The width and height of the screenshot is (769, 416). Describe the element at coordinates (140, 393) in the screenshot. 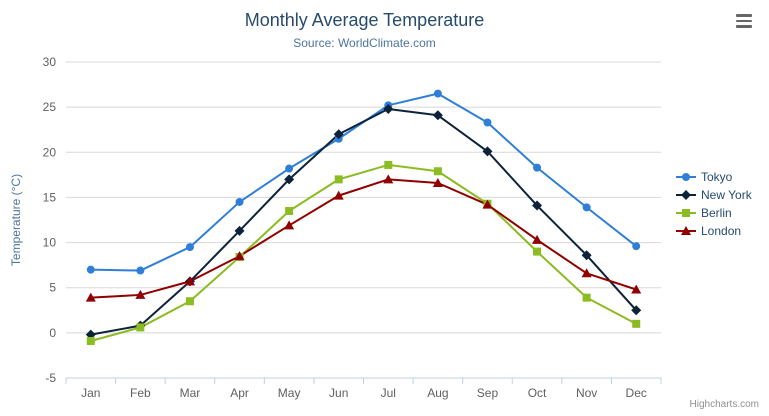

I see `x-axis-label: Feb` at that location.